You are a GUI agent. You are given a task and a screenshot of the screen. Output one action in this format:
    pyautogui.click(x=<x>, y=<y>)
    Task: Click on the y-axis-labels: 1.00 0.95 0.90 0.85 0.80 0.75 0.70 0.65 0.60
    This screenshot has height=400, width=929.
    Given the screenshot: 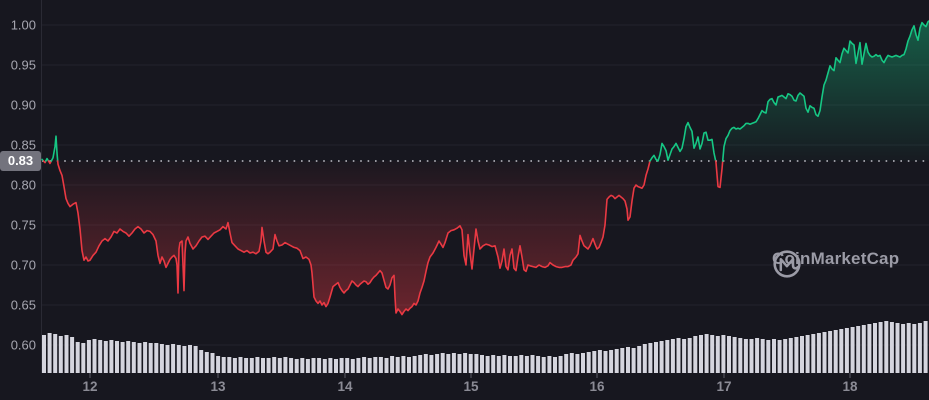 What is the action you would take?
    pyautogui.click(x=23, y=185)
    